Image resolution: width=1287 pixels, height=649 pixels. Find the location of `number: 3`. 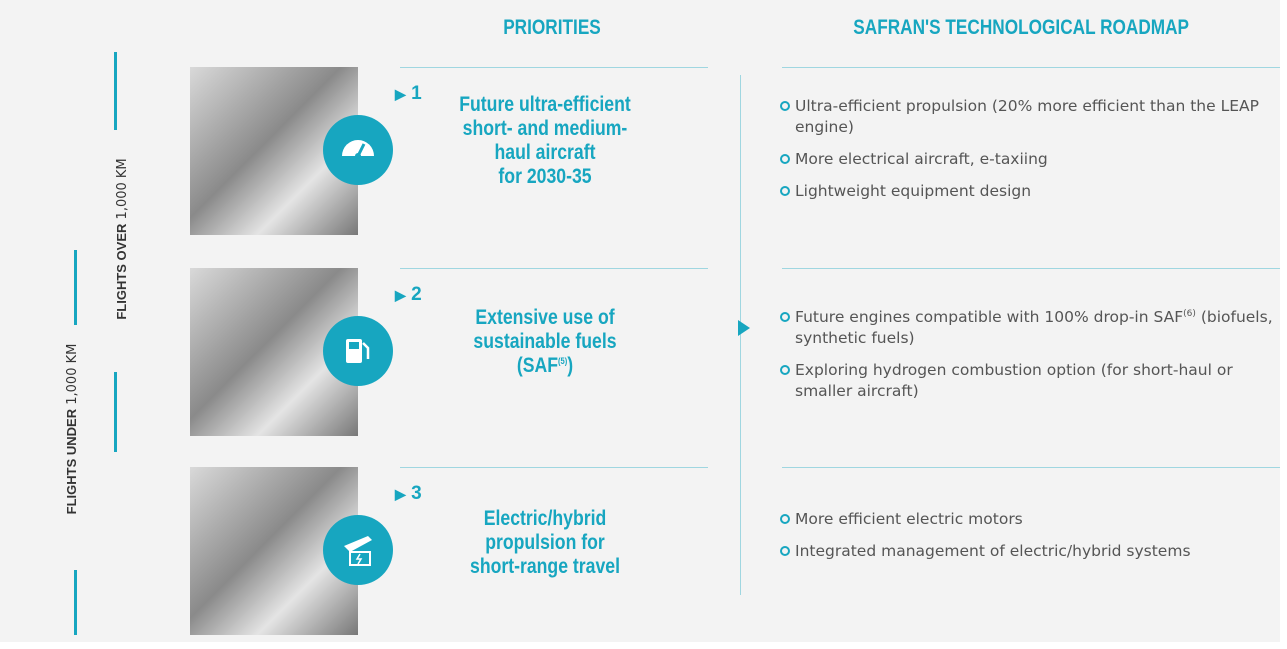

number: 3 is located at coordinates (416, 493).